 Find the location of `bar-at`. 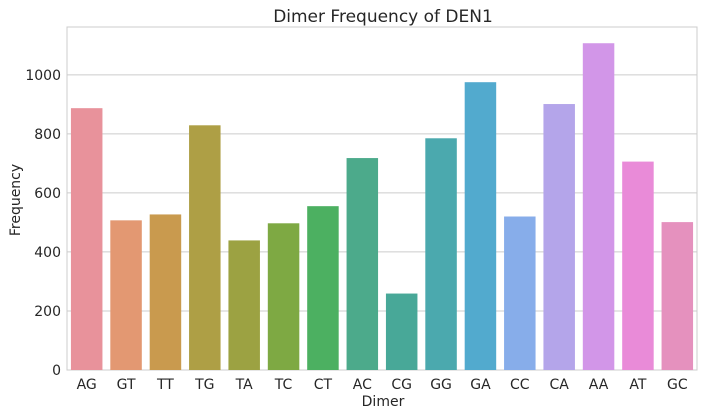

bar-at is located at coordinates (638, 265).